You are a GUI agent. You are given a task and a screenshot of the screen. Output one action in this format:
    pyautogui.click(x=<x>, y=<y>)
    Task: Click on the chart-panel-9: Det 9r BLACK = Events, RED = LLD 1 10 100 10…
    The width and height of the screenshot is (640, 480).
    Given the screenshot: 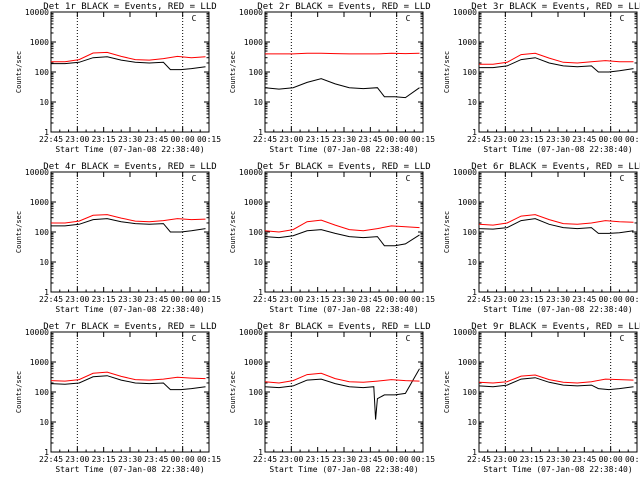 What is the action you would take?
    pyautogui.click(x=541, y=398)
    